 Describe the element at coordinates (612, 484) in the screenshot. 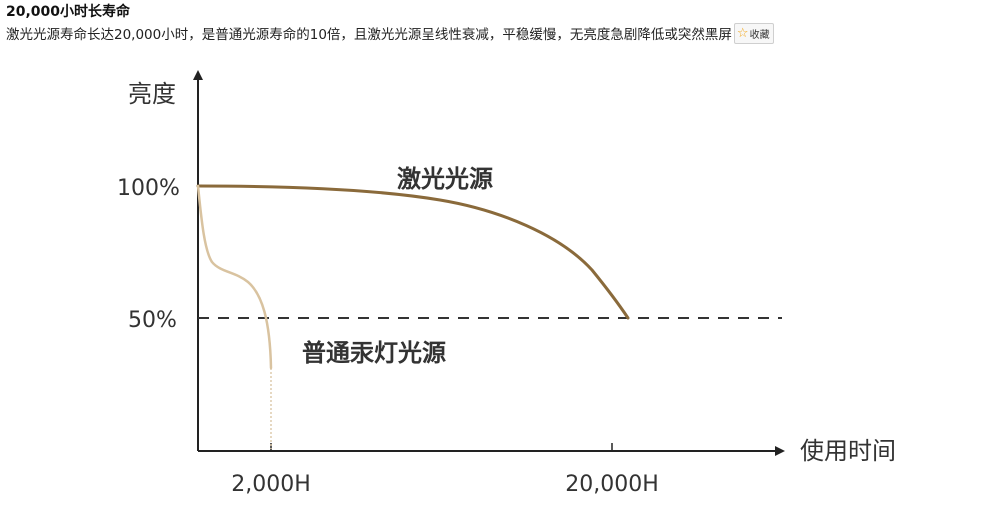

I see `x-tick-label-20000: 20,000H` at that location.